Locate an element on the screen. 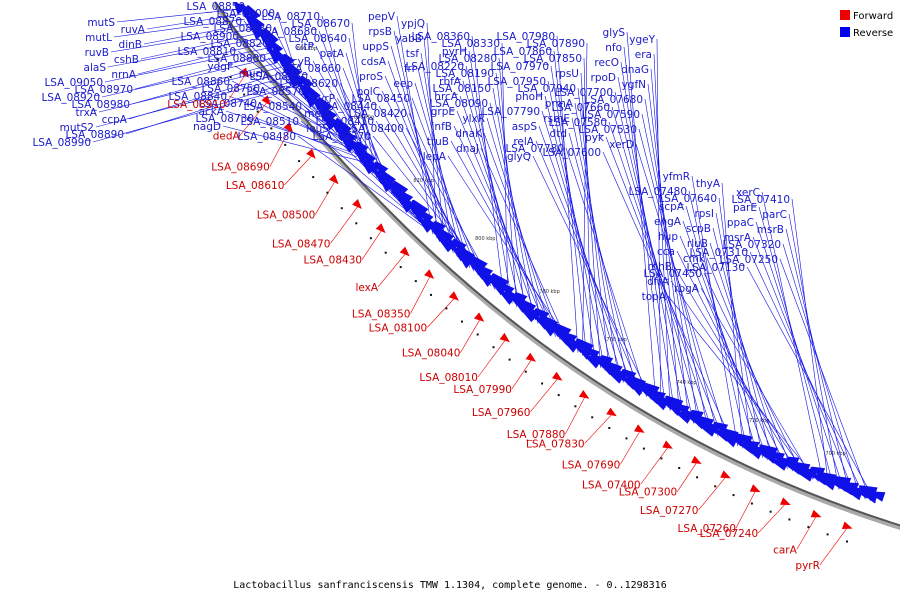  reverse-gene-label: frr is located at coordinates (410, 69).